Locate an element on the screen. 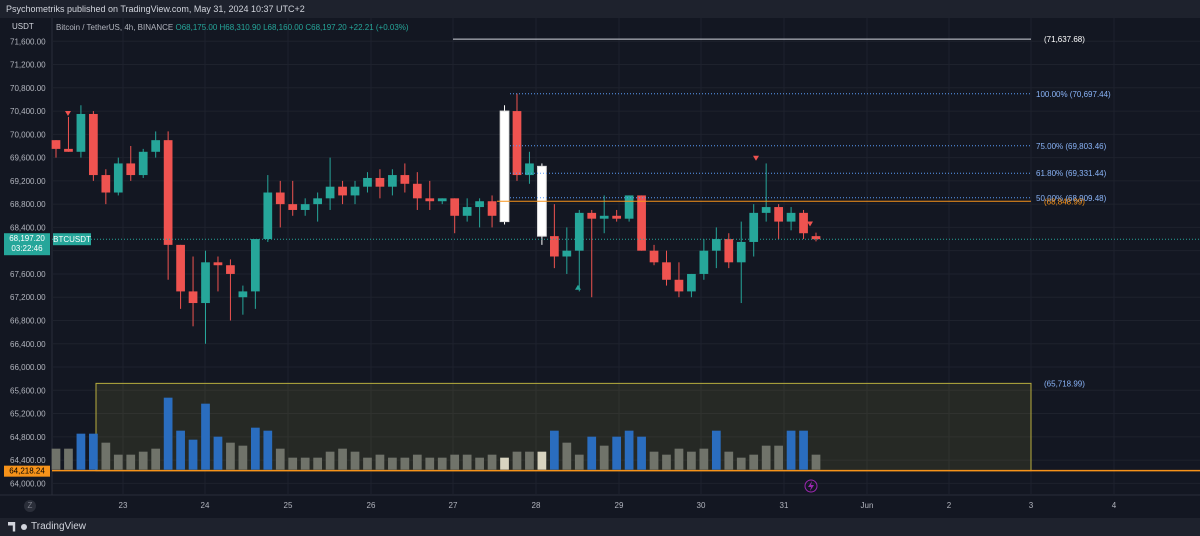 The width and height of the screenshot is (1200, 536). x-tick-label: 23 is located at coordinates (123, 505).